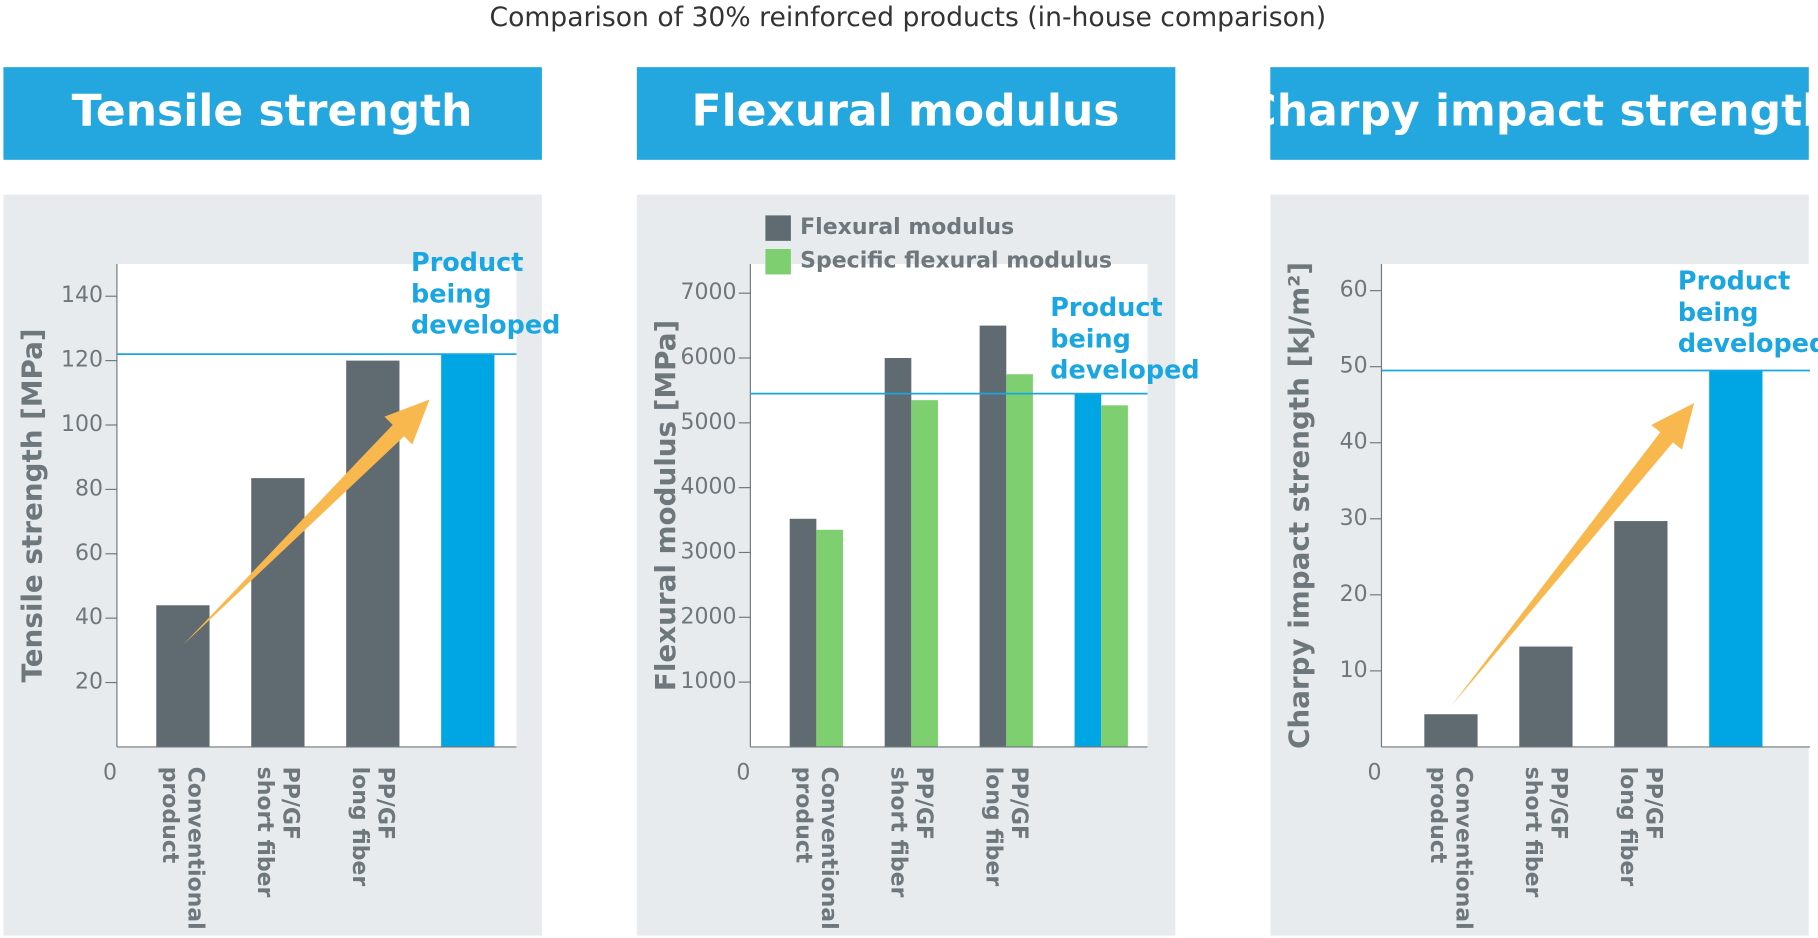 The image size is (1818, 938). What do you see at coordinates (32, 505) in the screenshot?
I see `y-axis-label: Tensile strength [MPa]` at bounding box center [32, 505].